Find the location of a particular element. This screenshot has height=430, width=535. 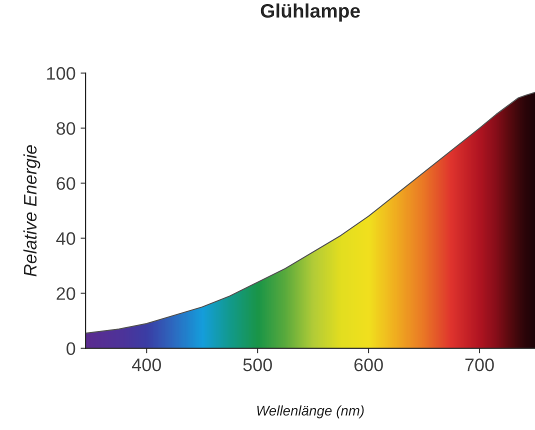

chart-title: Glühlampe is located at coordinates (310, 12).